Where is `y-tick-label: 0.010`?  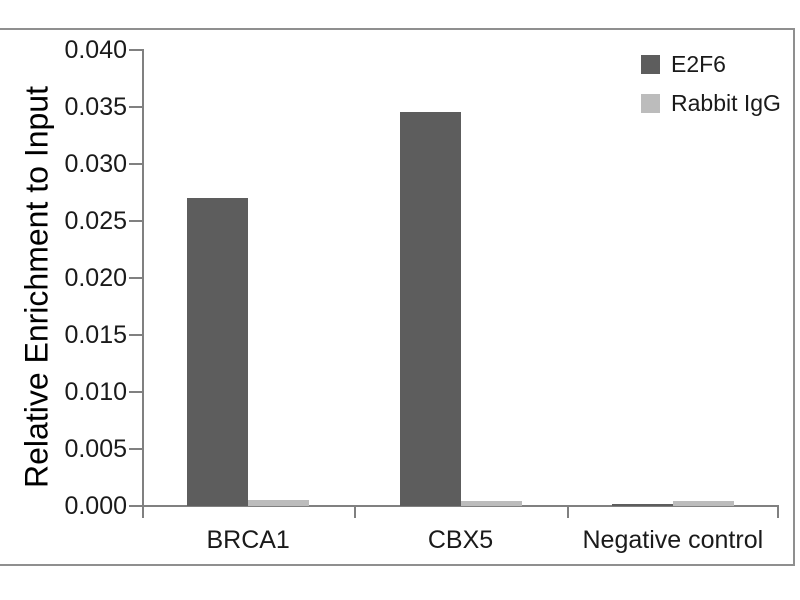 y-tick-label: 0.010 is located at coordinates (95, 392).